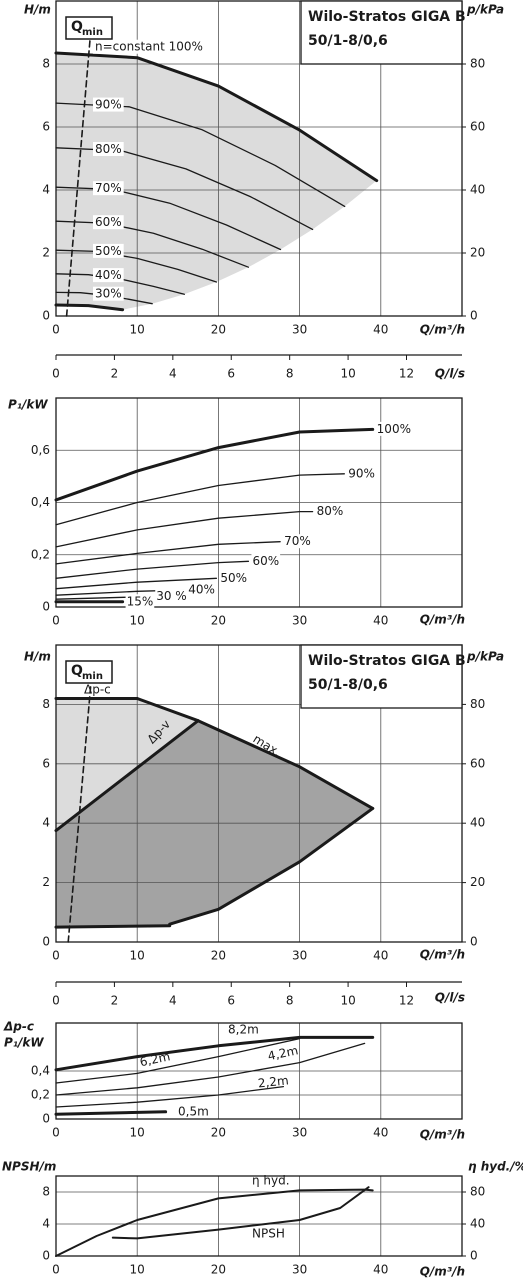  What do you see at coordinates (56, 1001) in the screenshot?
I see `x2-tick-label: 0` at bounding box center [56, 1001].